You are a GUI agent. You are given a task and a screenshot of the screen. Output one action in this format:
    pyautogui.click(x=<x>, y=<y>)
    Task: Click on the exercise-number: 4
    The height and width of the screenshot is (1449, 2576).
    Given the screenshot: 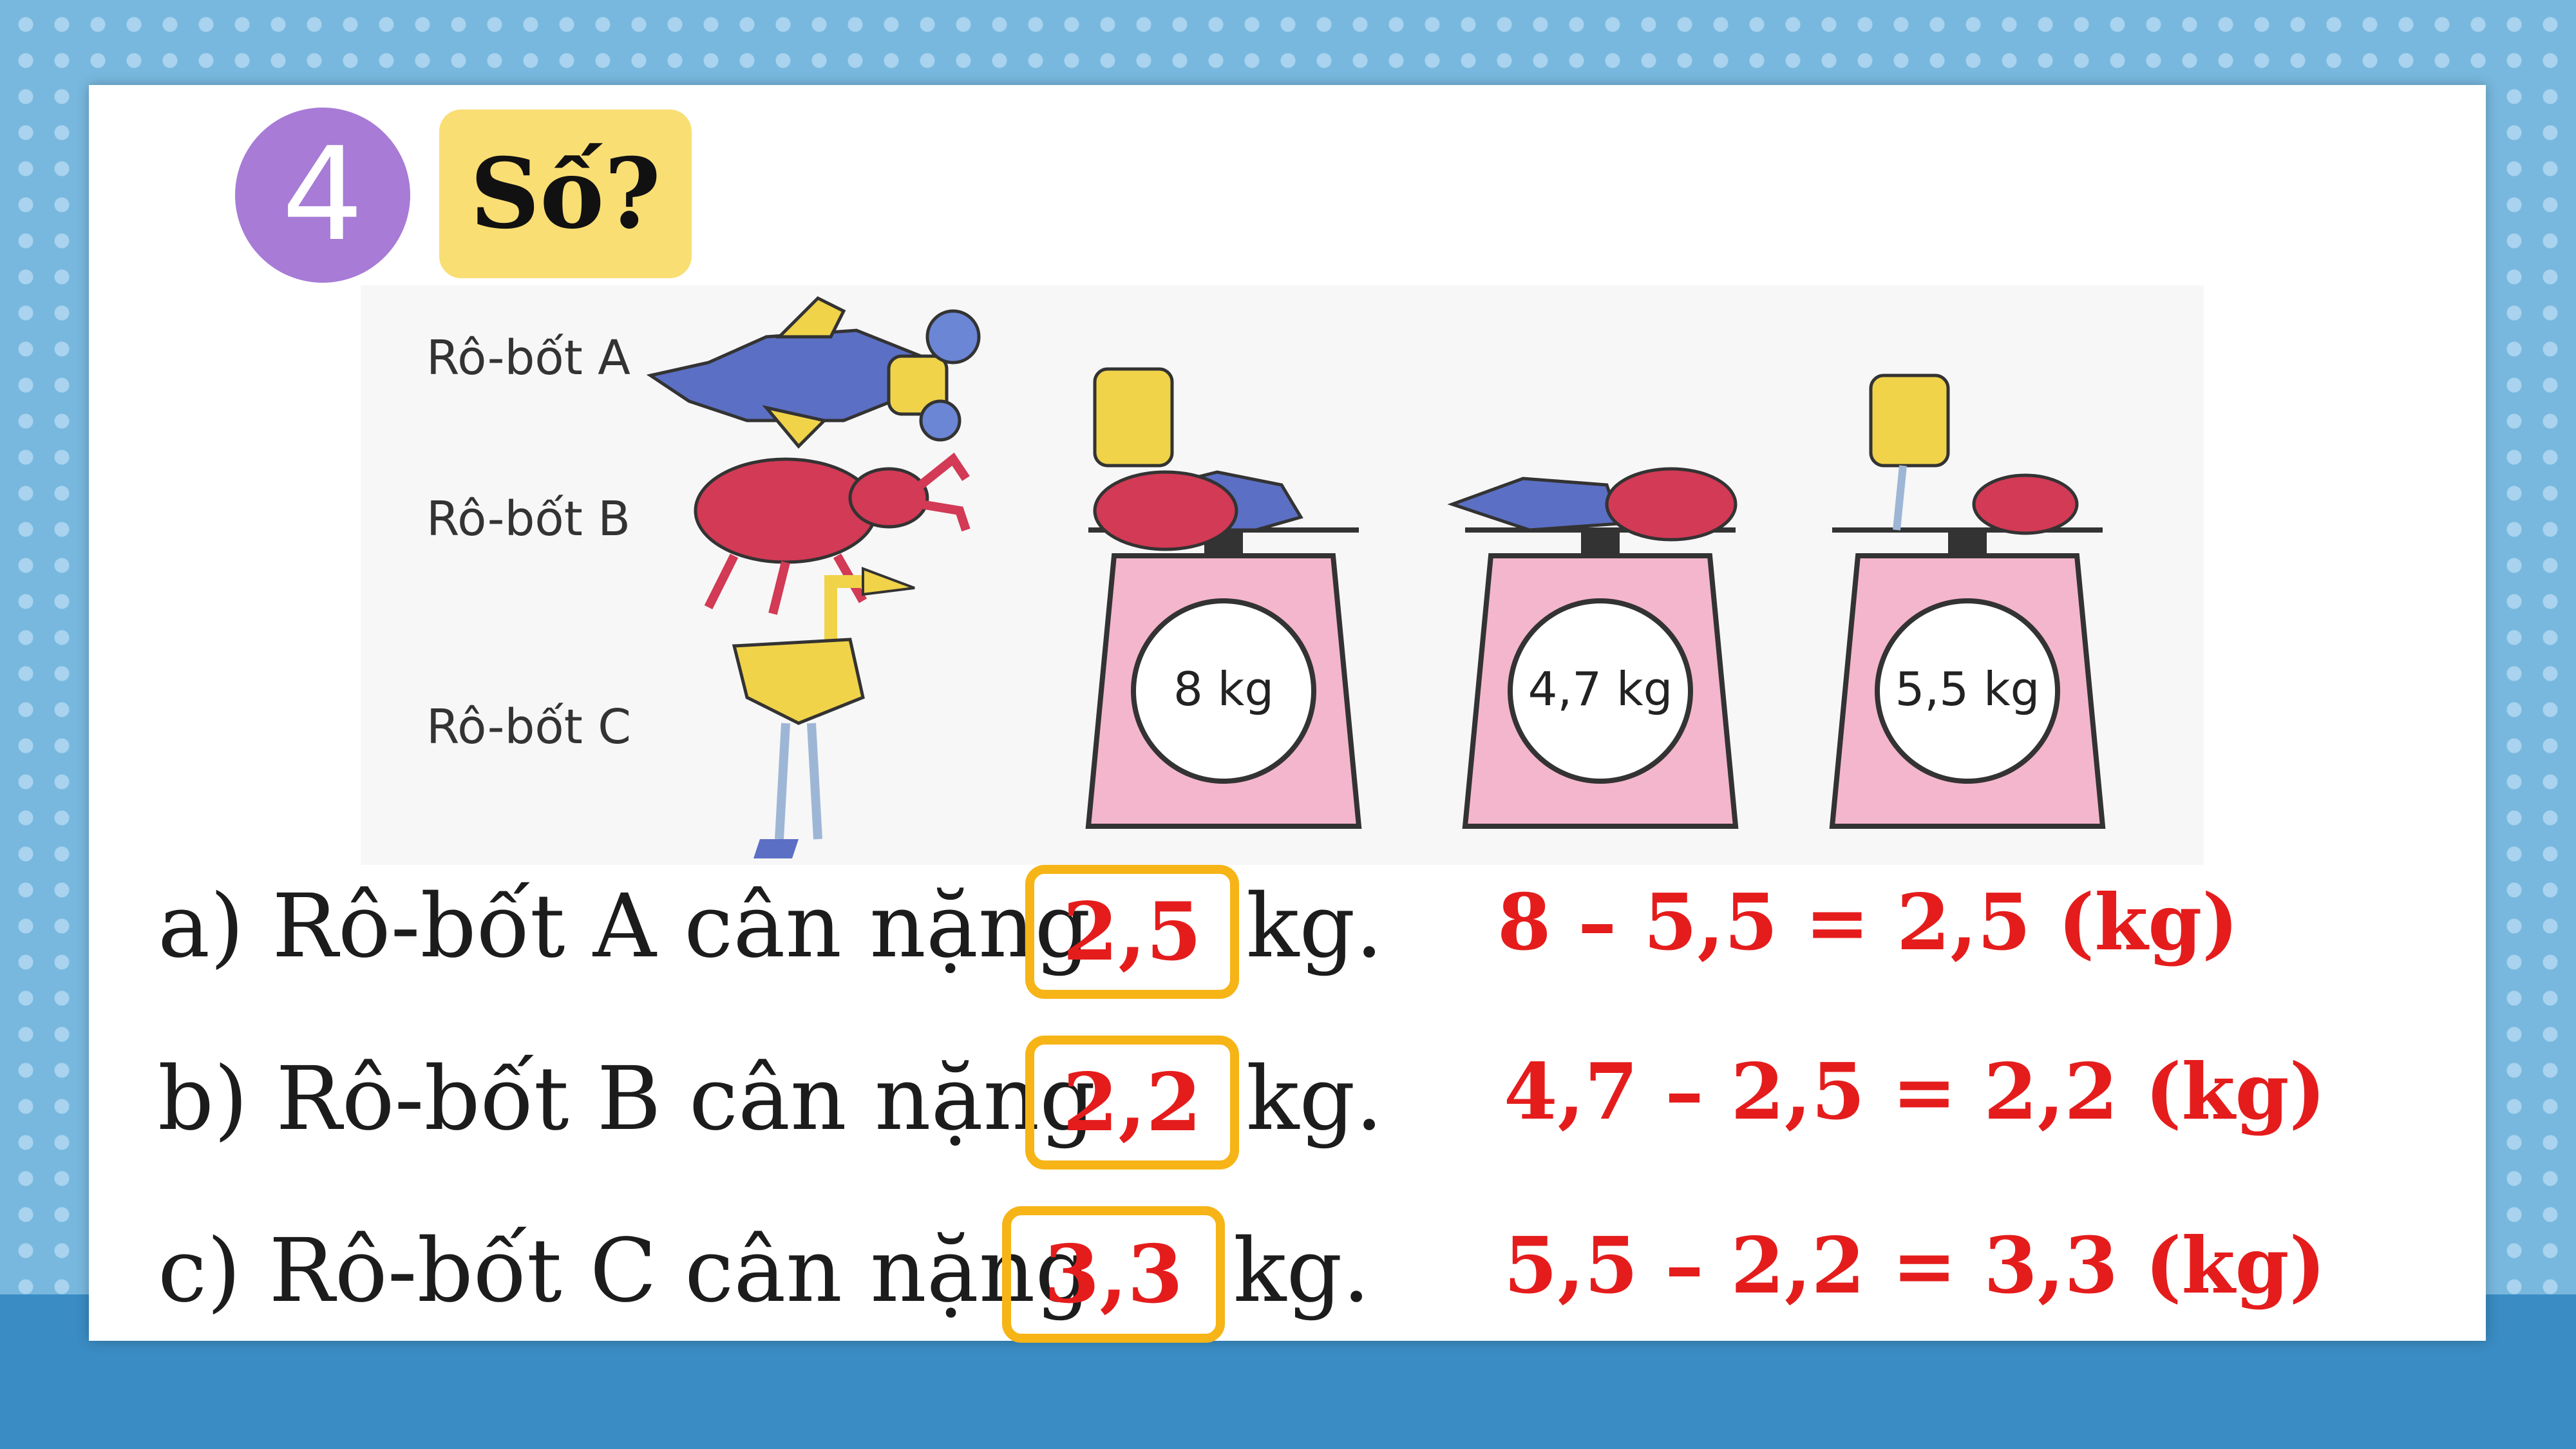 What is the action you would take?
    pyautogui.click(x=322, y=195)
    